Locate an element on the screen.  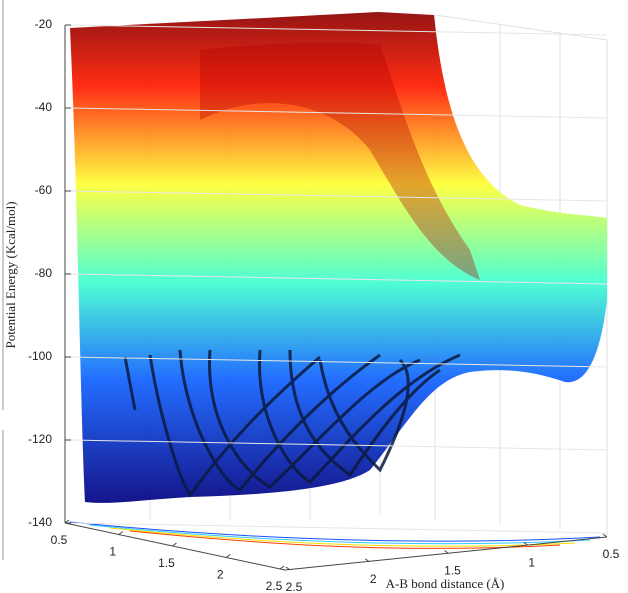
x-tick-label: 1.5 is located at coordinates (452, 571).